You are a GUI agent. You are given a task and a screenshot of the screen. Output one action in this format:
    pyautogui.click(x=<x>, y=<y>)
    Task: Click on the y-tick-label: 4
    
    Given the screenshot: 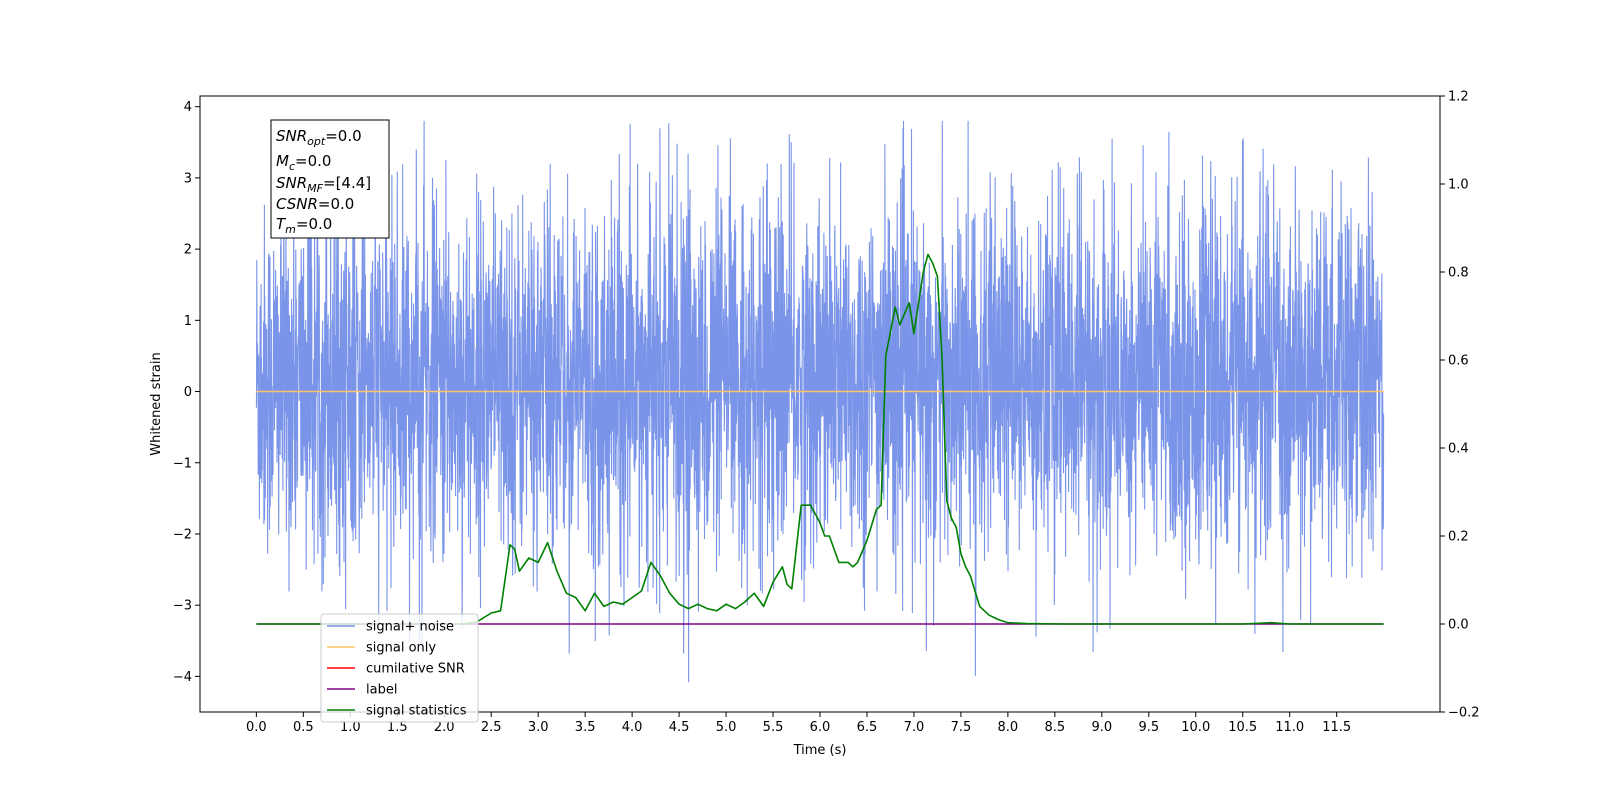 What is the action you would take?
    pyautogui.click(x=188, y=107)
    